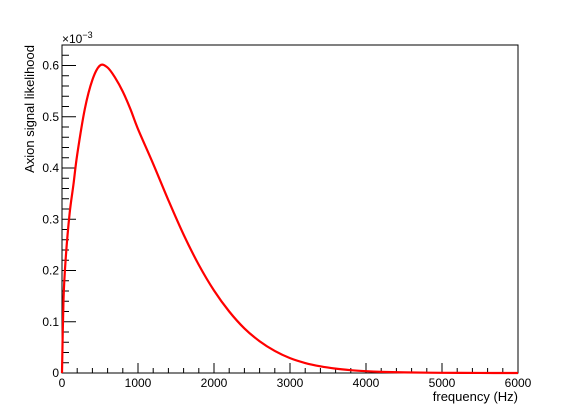 The height and width of the screenshot is (418, 581). Describe the element at coordinates (214, 383) in the screenshot. I see `x-tick-label: 2000` at that location.